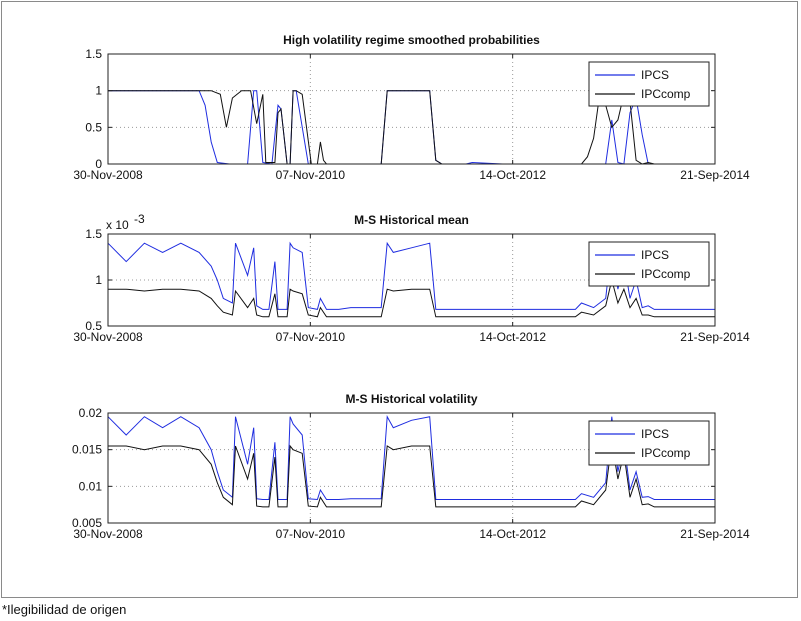 The width and height of the screenshot is (801, 621). Describe the element at coordinates (91, 413) in the screenshot. I see `y-tick-label: 0.02` at that location.